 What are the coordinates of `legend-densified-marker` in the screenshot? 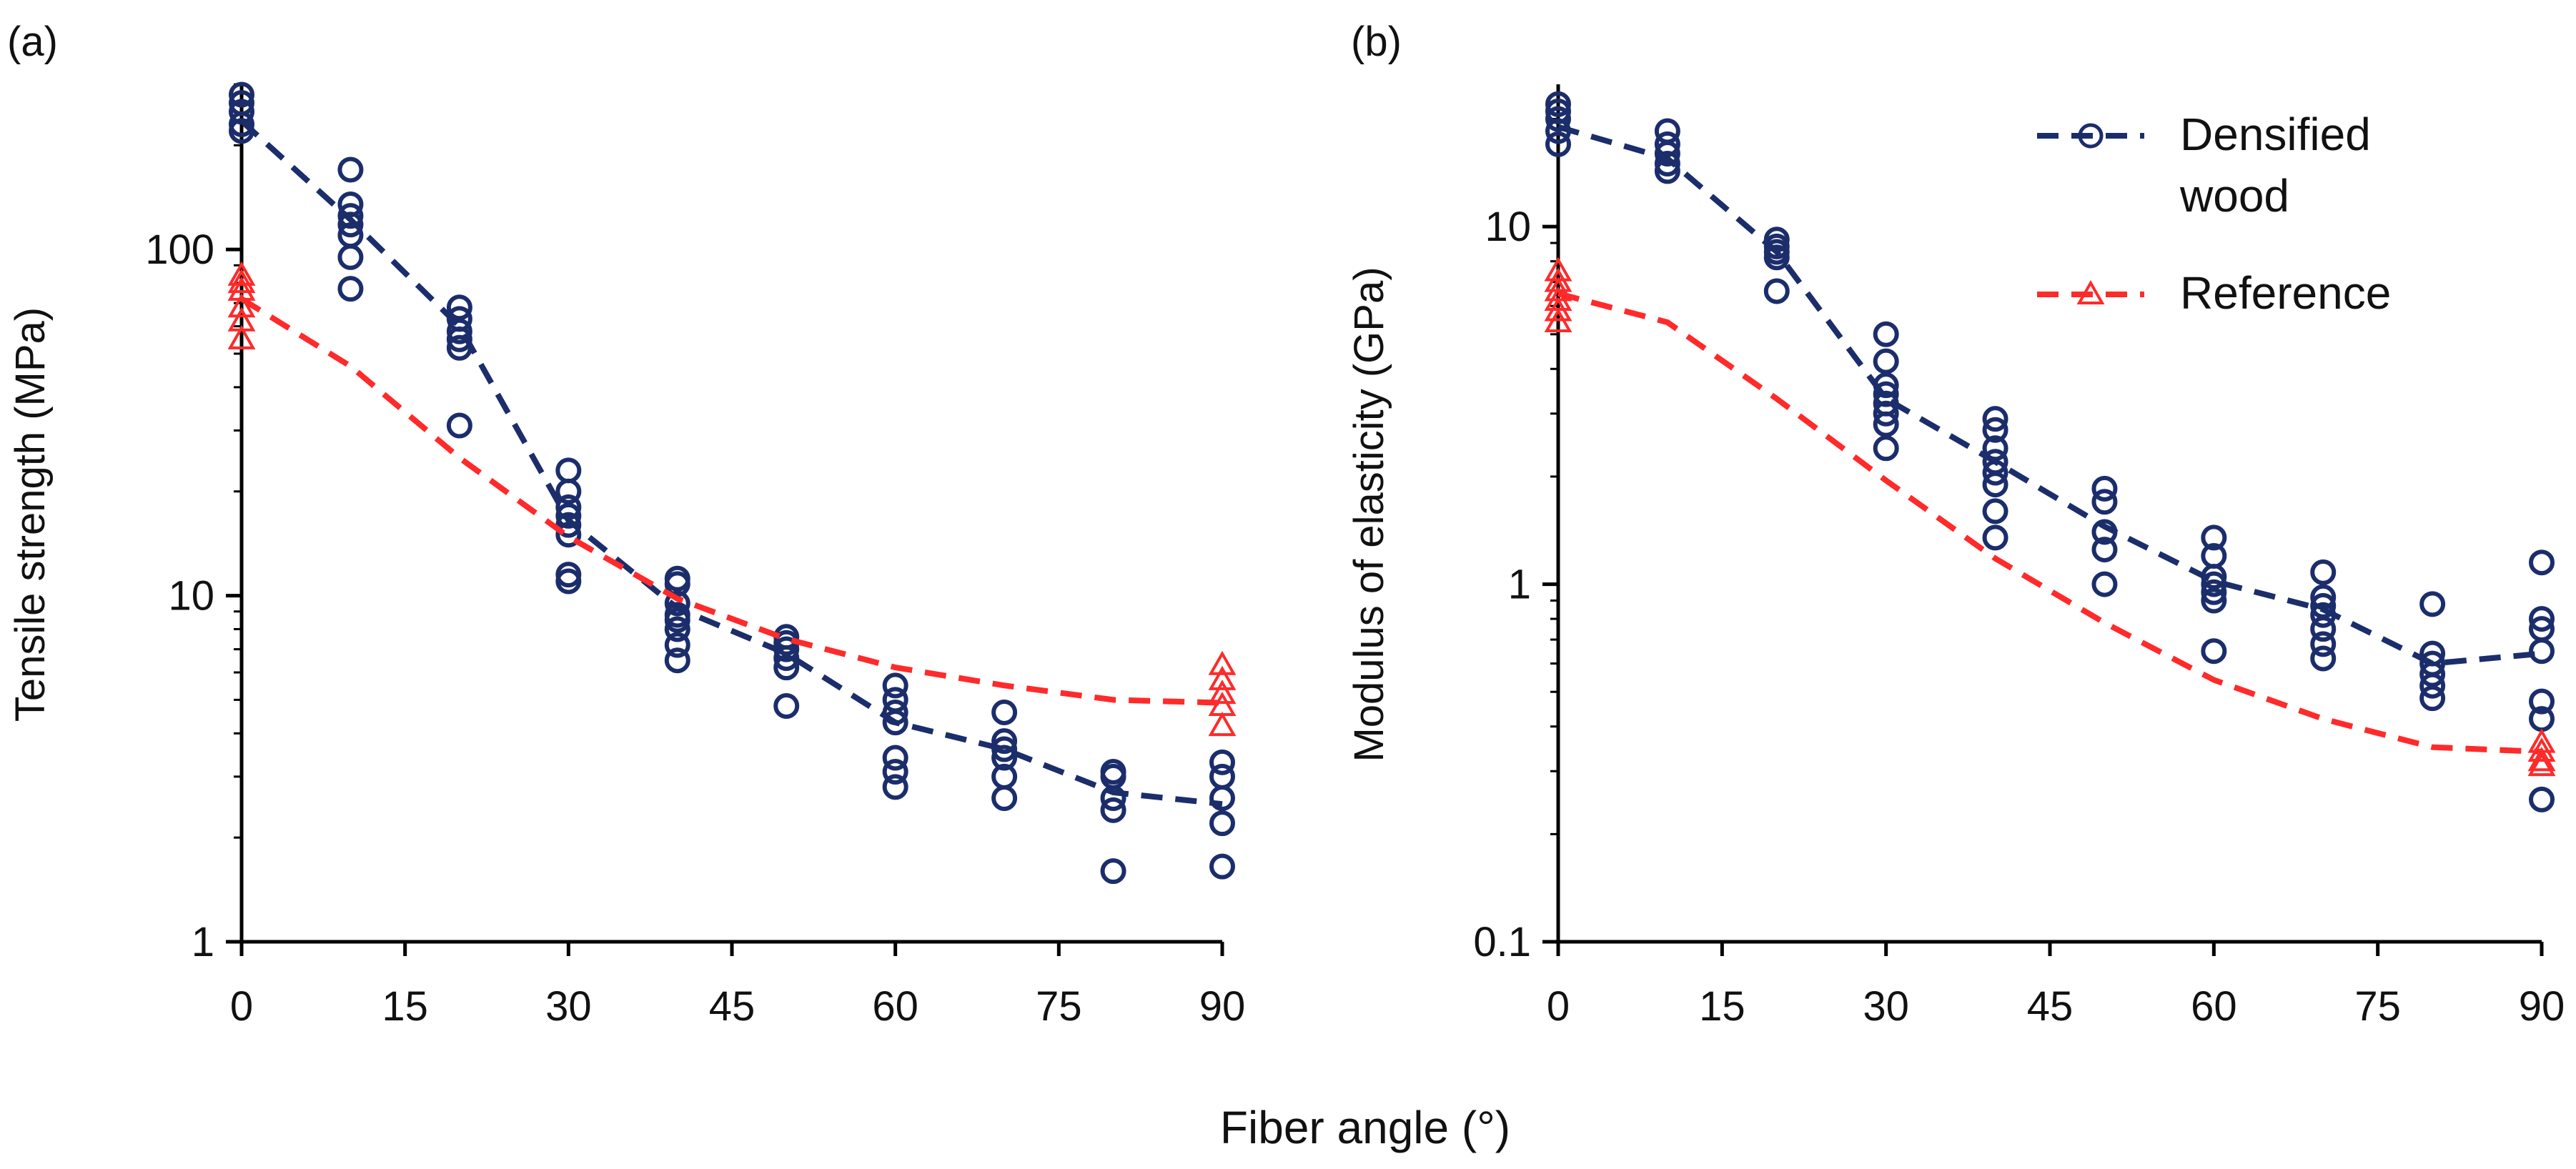 It's located at (2091, 136).